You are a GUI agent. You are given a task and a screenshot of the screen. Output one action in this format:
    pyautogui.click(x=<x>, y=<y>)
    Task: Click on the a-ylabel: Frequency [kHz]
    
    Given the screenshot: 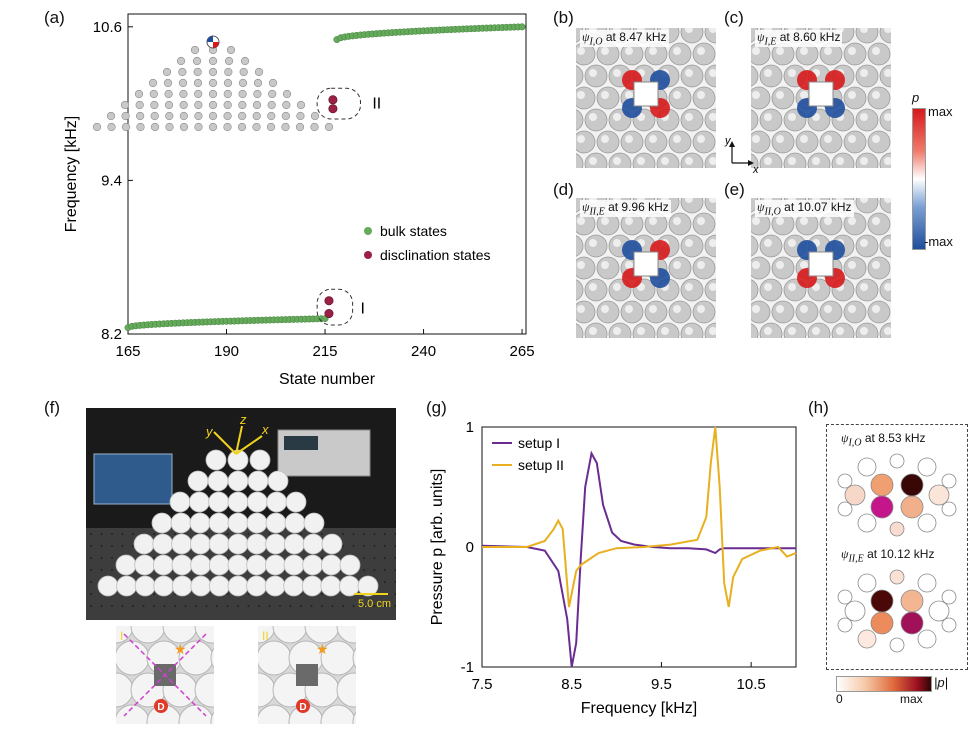 What is the action you would take?
    pyautogui.click(x=71, y=174)
    